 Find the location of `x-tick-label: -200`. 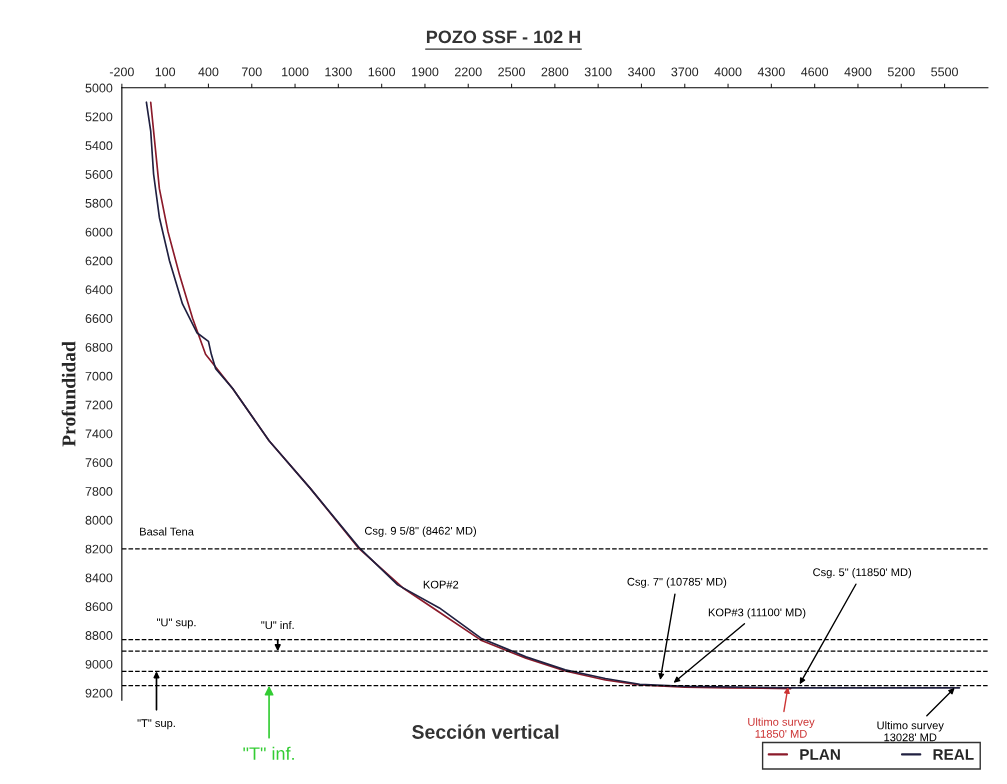

x-tick-label: -200 is located at coordinates (121, 72).